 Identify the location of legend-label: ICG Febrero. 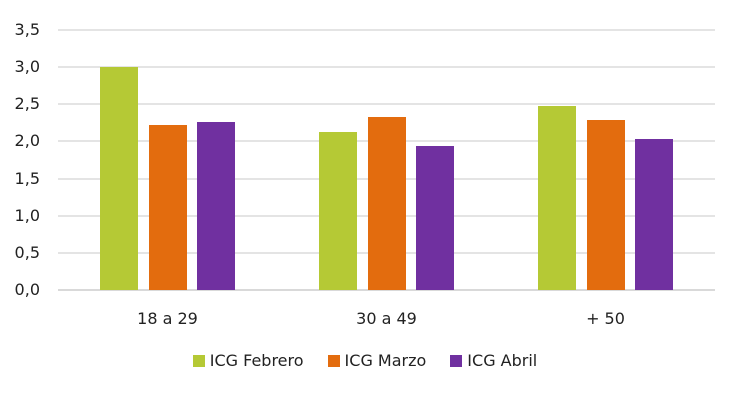
(256, 360).